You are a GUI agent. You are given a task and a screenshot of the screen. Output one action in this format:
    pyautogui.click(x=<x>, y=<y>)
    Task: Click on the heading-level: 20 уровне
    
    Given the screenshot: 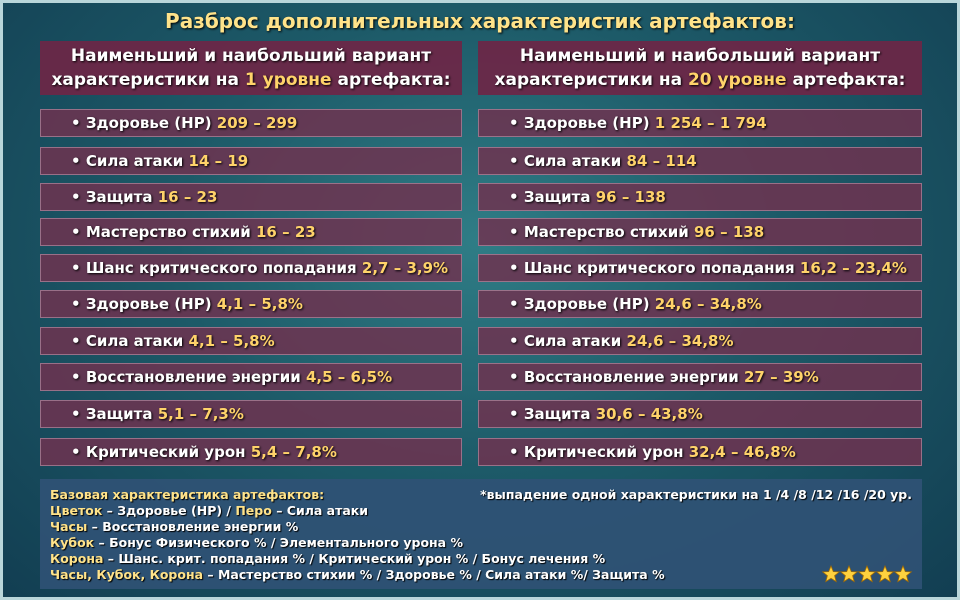 What is the action you would take?
    pyautogui.click(x=737, y=80)
    